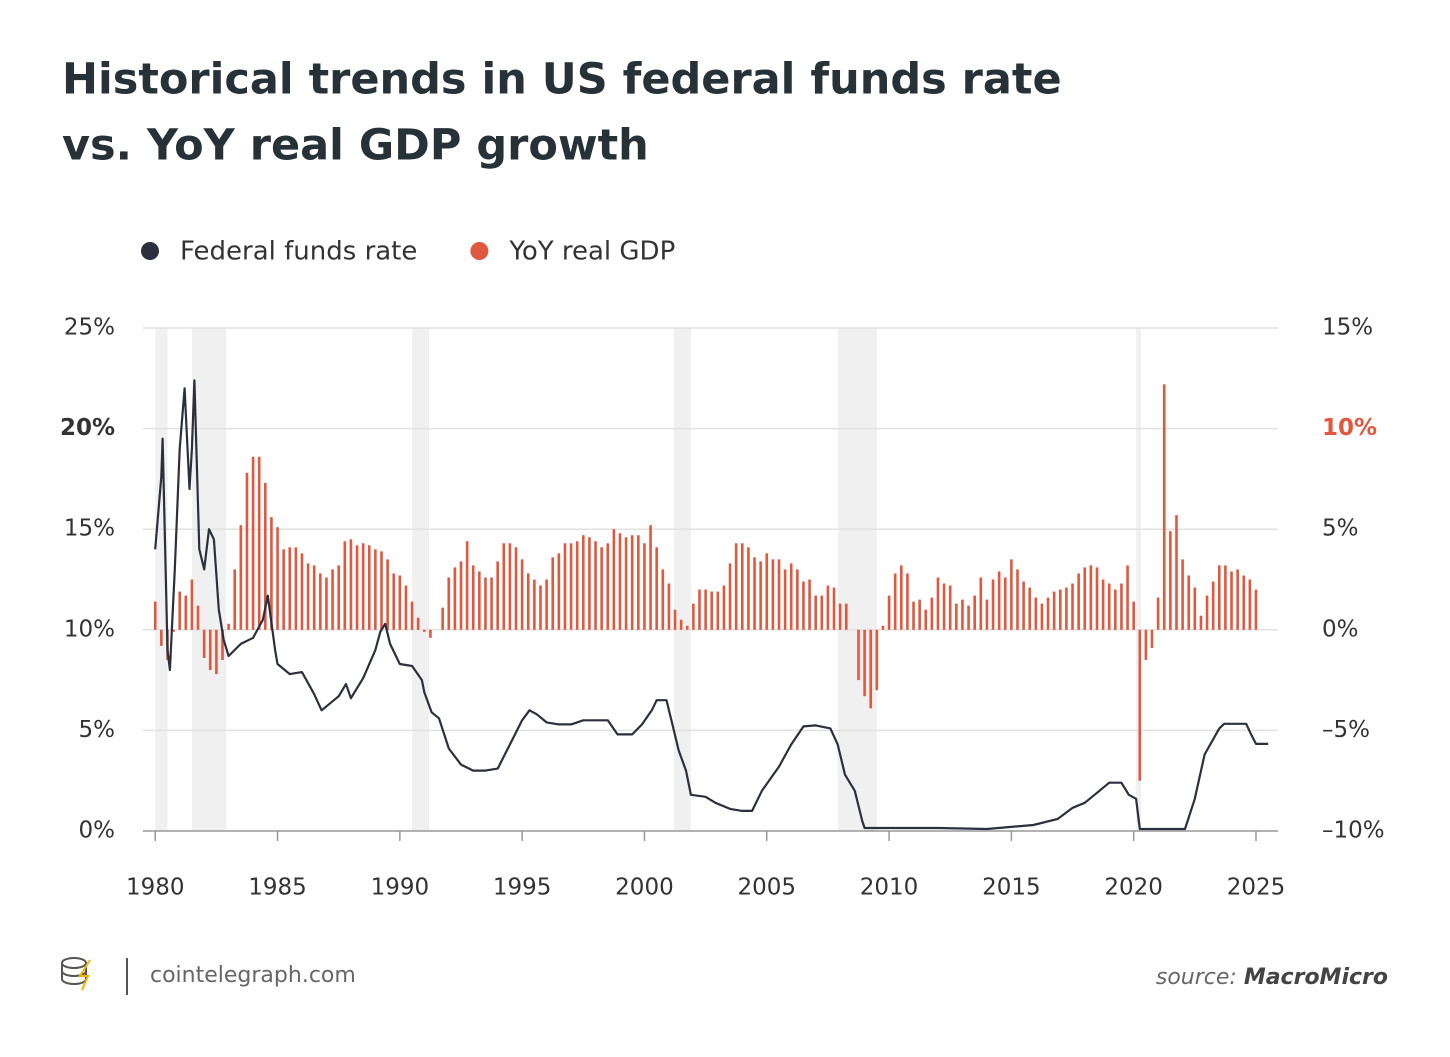 This screenshot has width=1450, height=1057. What do you see at coordinates (644, 888) in the screenshot?
I see `x-tick-label: 2000` at bounding box center [644, 888].